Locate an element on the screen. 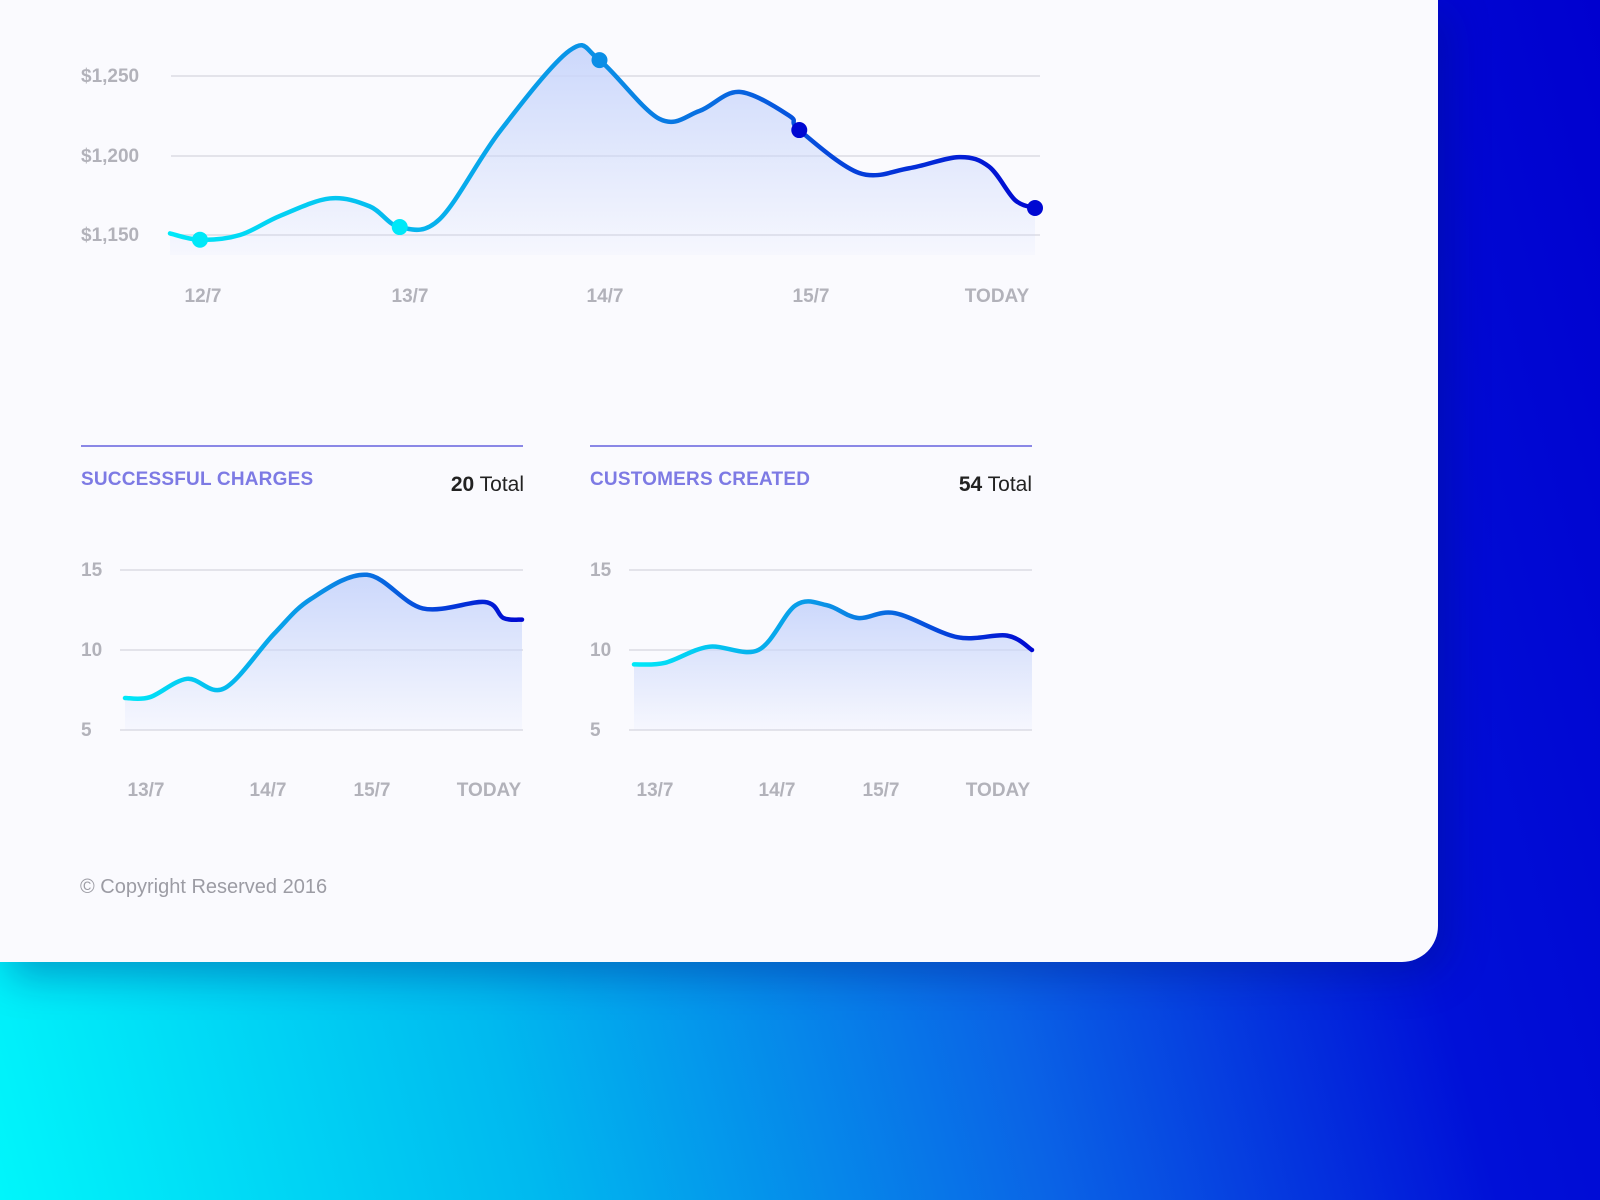 This screenshot has height=1200, width=1600. main-chart: $1,150 $1,200 $1,250 12/7 13/7 14/7 15/7 TODAY is located at coordinates (562, 175).